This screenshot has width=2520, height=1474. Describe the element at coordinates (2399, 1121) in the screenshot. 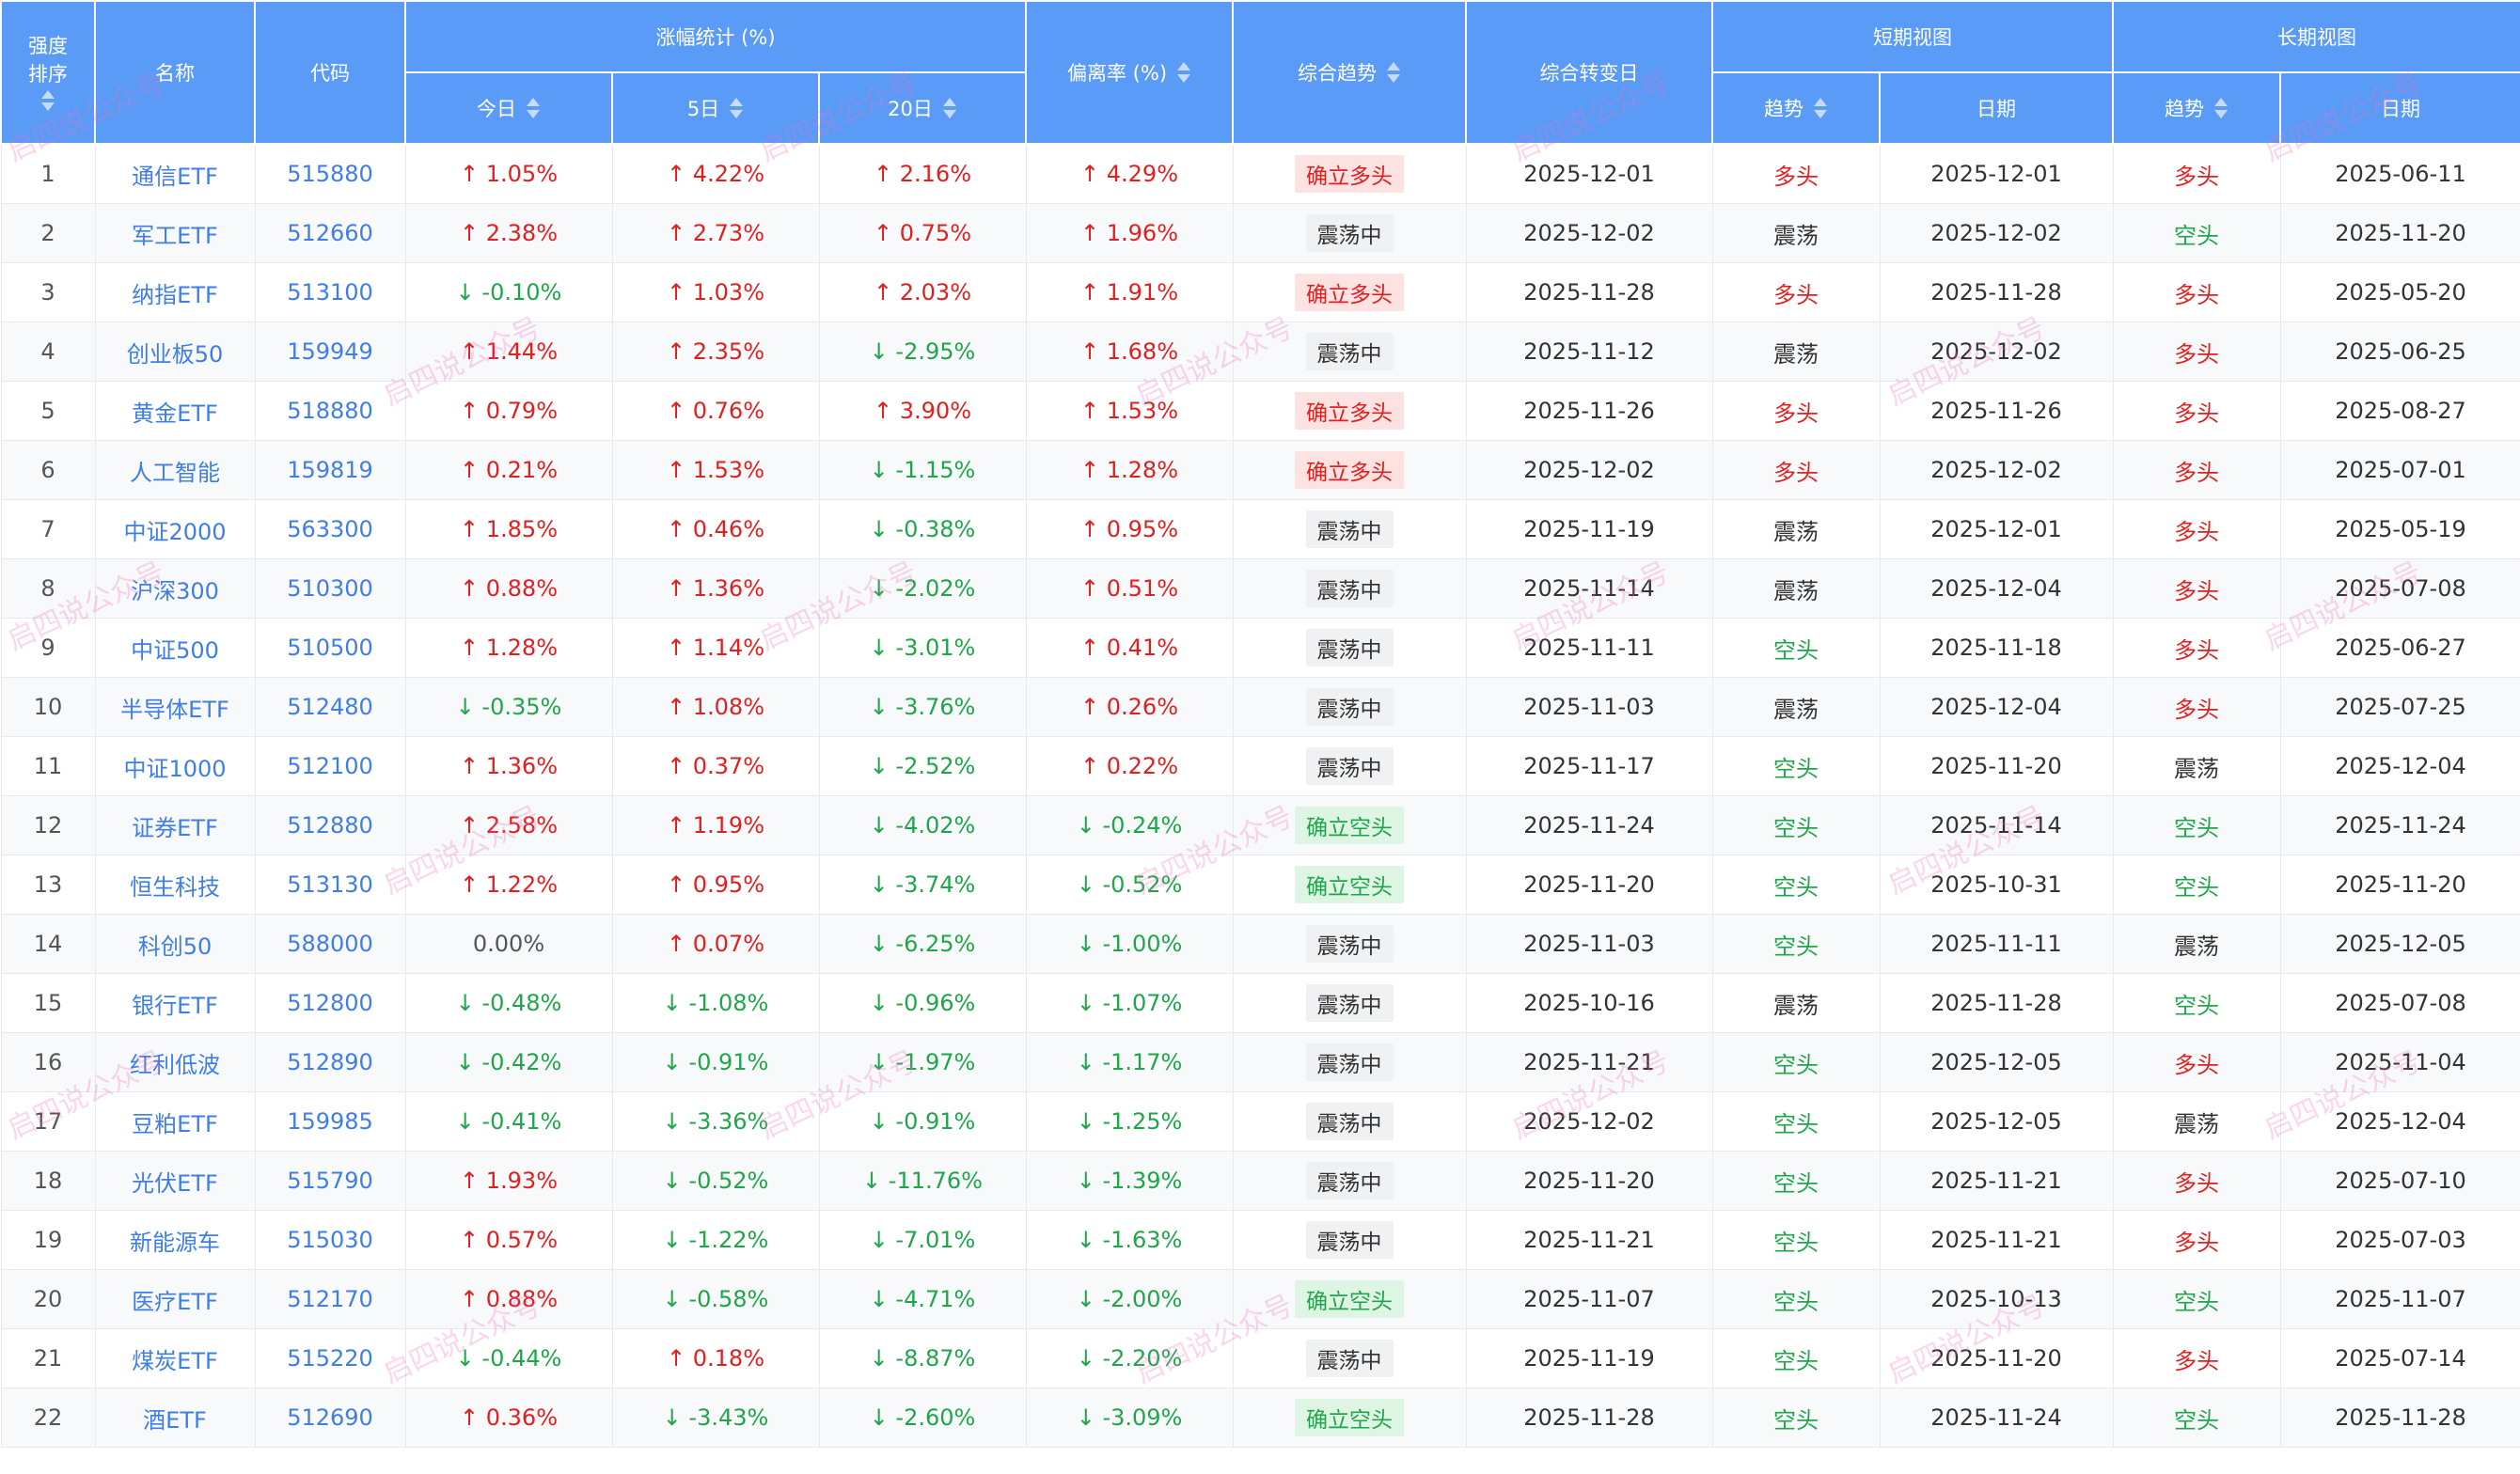

I see `cell-long-date: 2025-12-04` at that location.